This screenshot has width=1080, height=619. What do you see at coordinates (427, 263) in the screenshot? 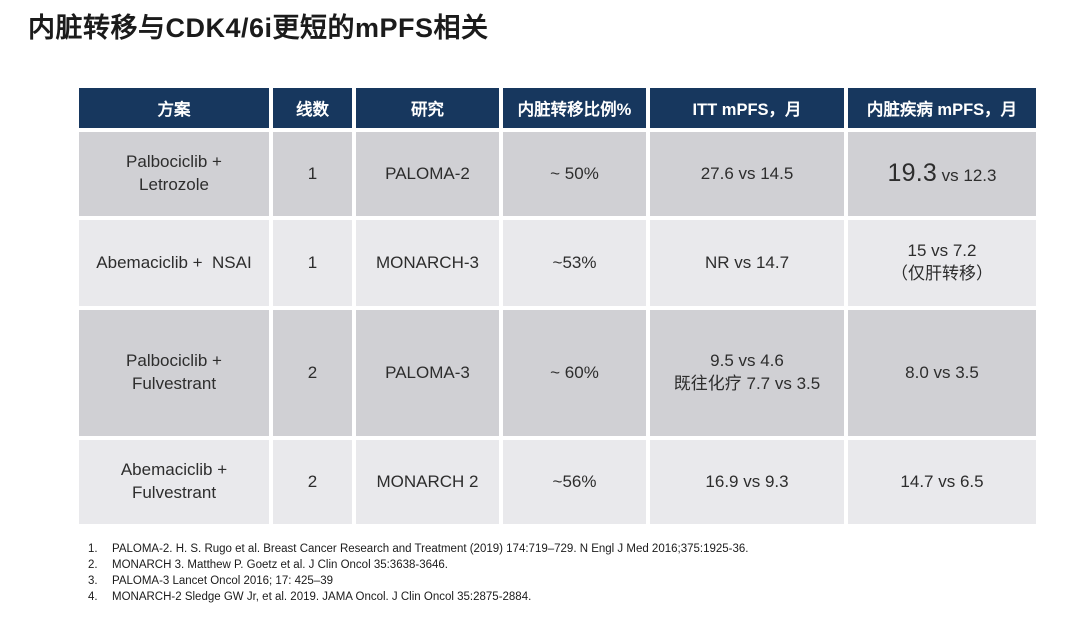
I see `cell-study: MONARCH-3` at bounding box center [427, 263].